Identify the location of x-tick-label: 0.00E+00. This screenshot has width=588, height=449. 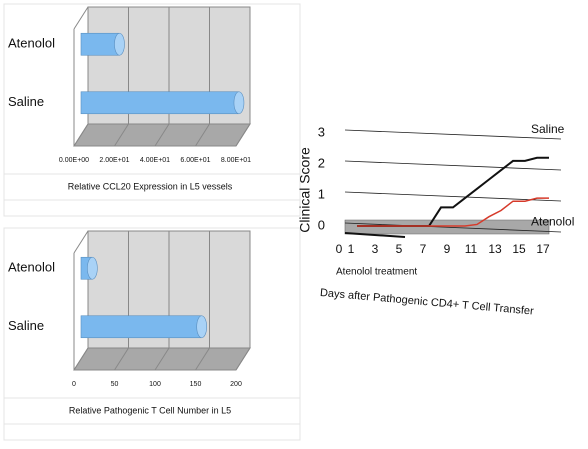
(74, 160).